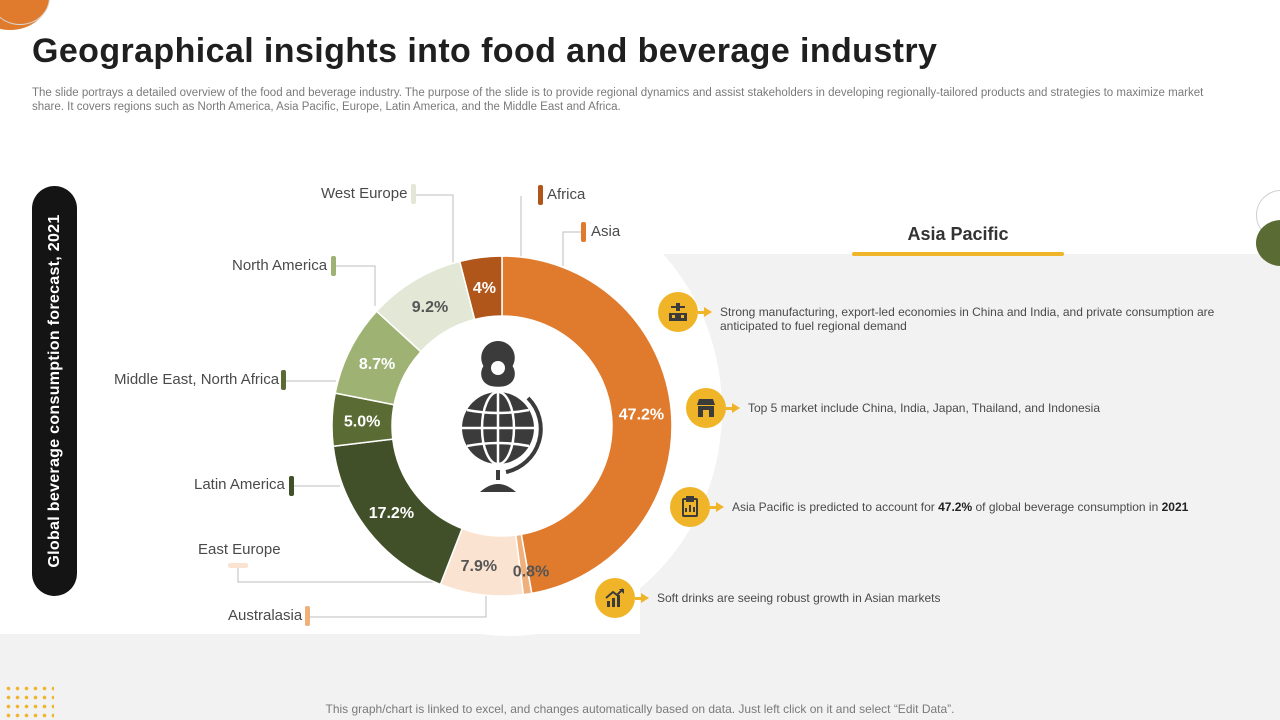 This screenshot has width=1280, height=720. What do you see at coordinates (566, 194) in the screenshot?
I see `legend-label-africa: Africa` at bounding box center [566, 194].